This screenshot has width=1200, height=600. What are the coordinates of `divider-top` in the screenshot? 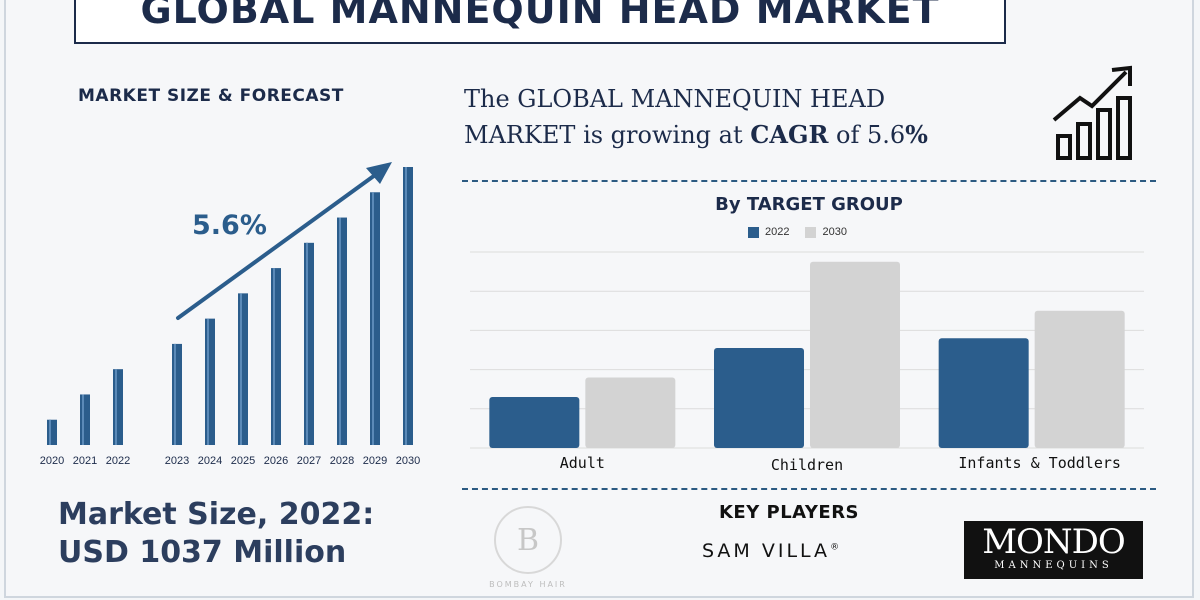 It's located at (809, 181).